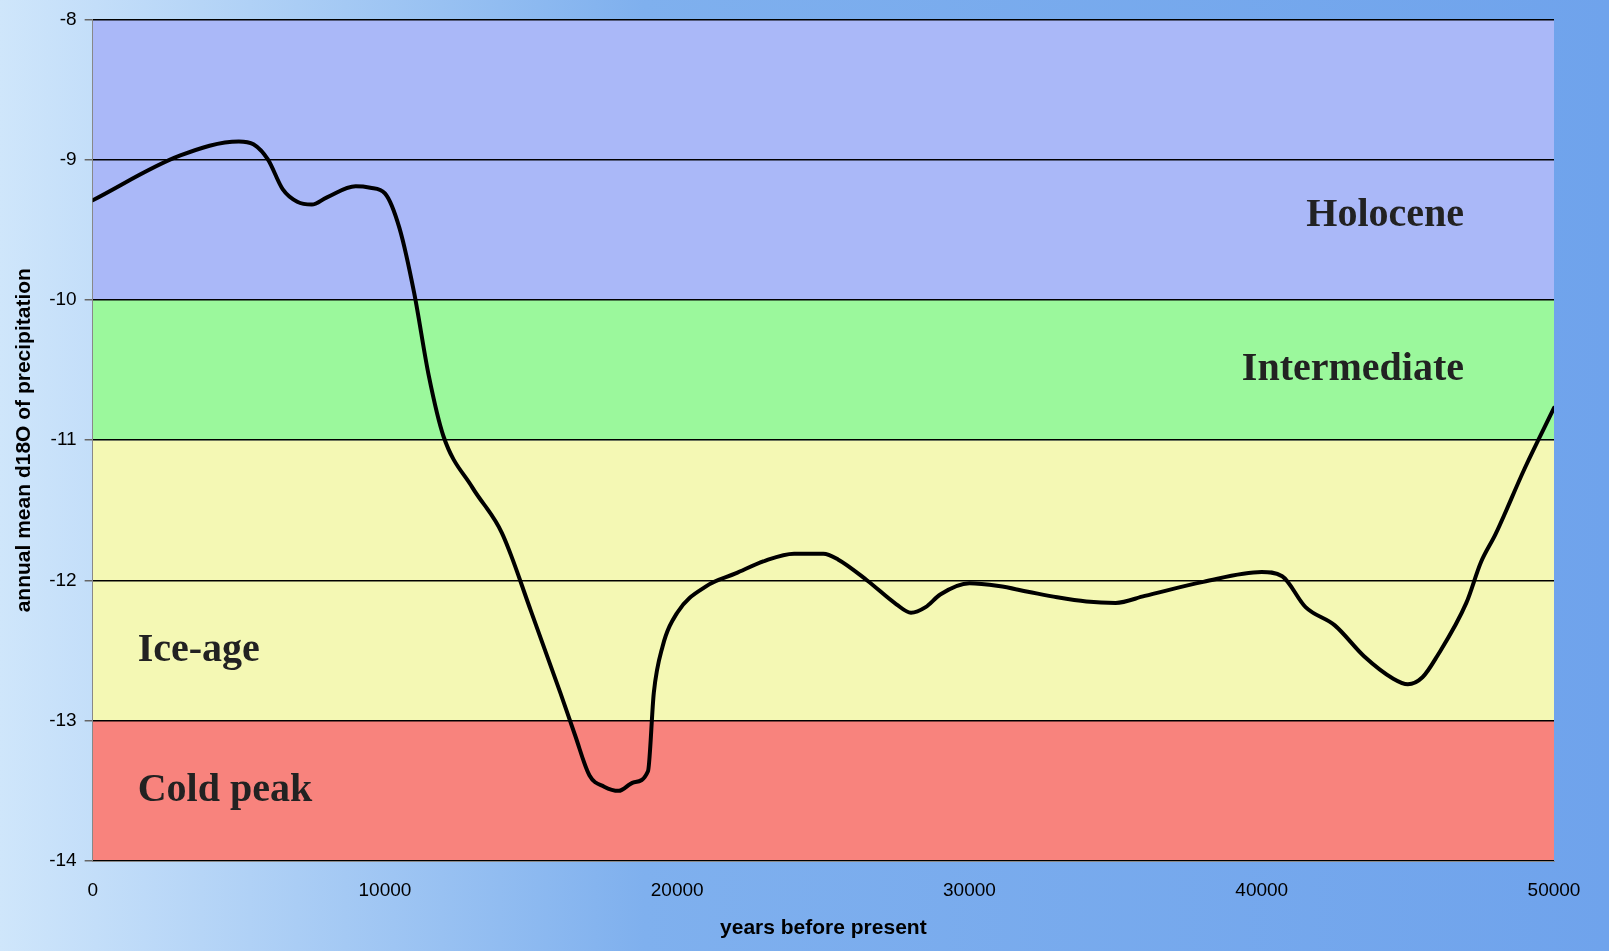 The height and width of the screenshot is (951, 1609). I want to click on y-tick-label: -13, so click(63, 719).